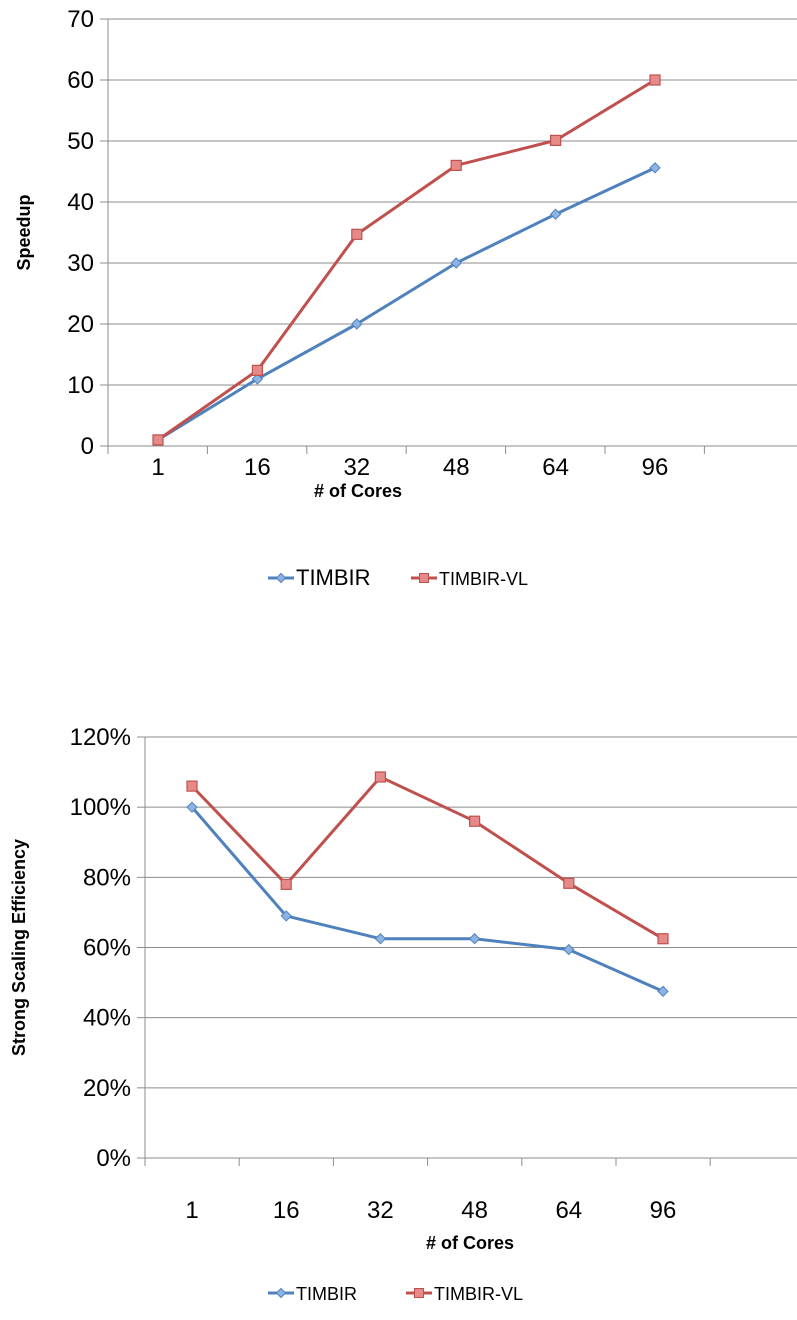 This screenshot has height=1320, width=797. What do you see at coordinates (427, 858) in the screenshot?
I see `series-line-timbir-vl` at bounding box center [427, 858].